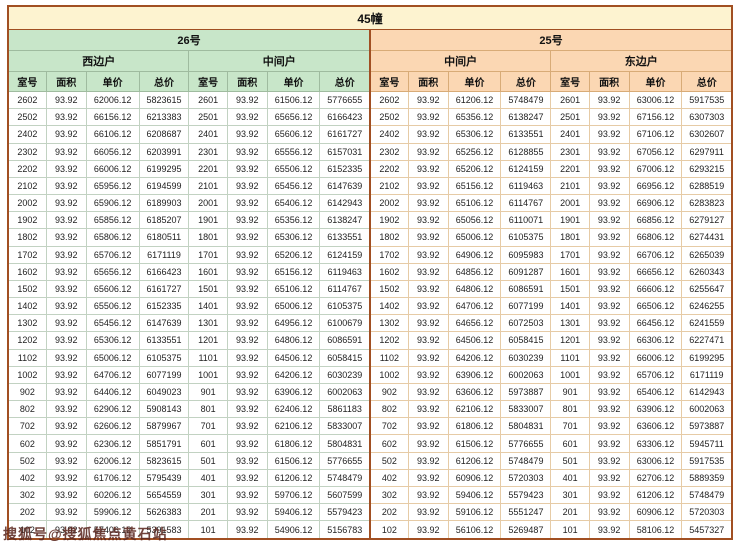 The width and height of the screenshot is (740, 545). I want to click on col-header-area: 面积, so click(66, 81).